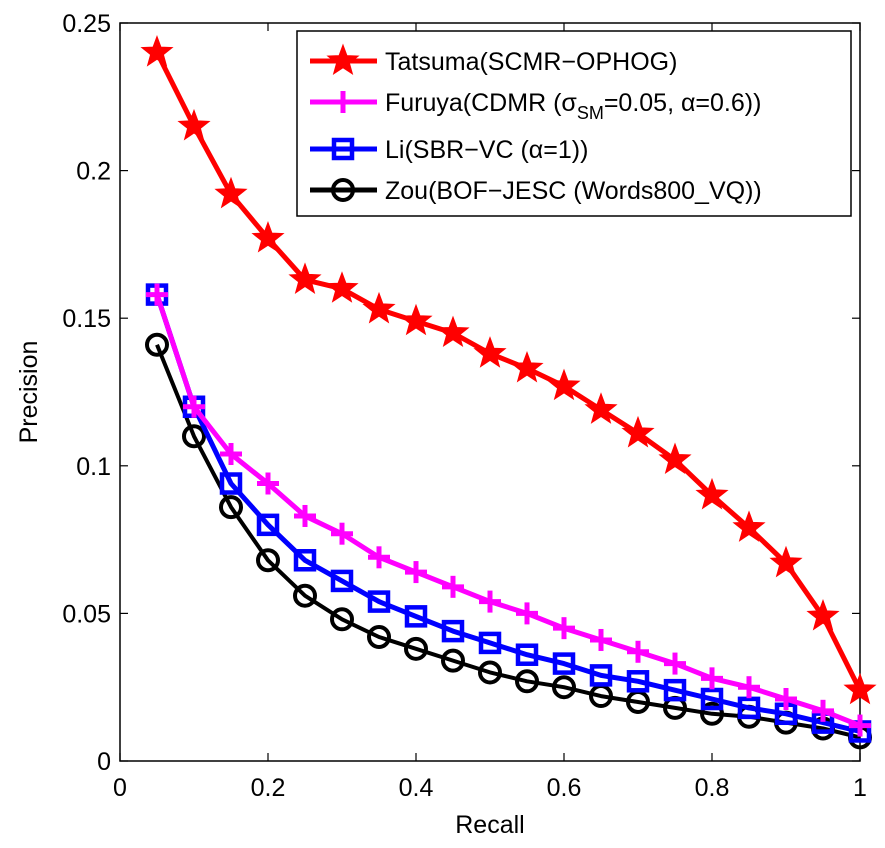  Describe the element at coordinates (343, 102) in the screenshot. I see `legend-marker-plus` at that location.